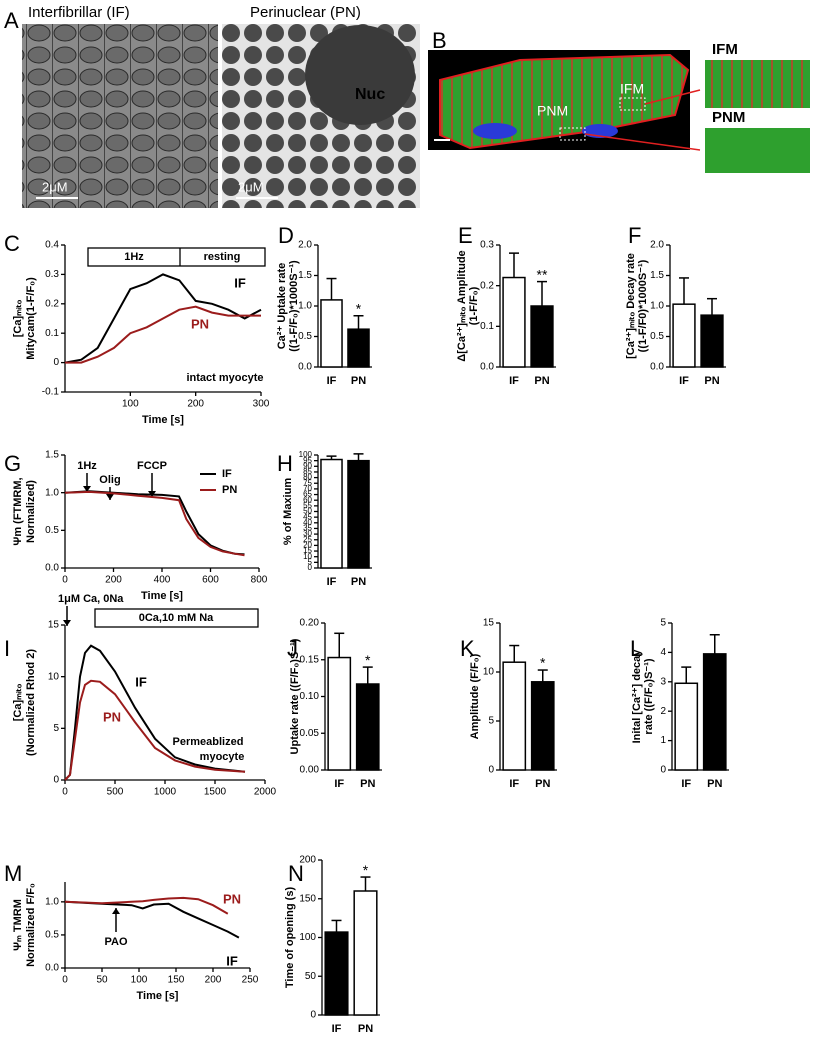 The width and height of the screenshot is (827, 1050). What do you see at coordinates (643, 305) in the screenshot?
I see `y-axis-label: ((1-F/F0)*1000S⁻¹)` at bounding box center [643, 305].